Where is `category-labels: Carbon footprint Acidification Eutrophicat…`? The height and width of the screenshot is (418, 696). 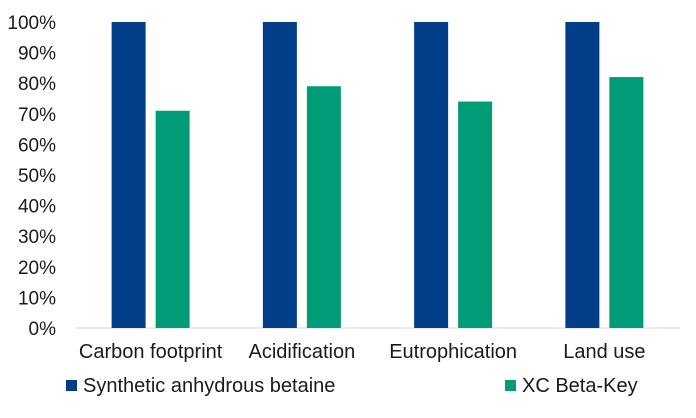
category-labels: Carbon footprint Acidification Eutrophicat… is located at coordinates (362, 352).